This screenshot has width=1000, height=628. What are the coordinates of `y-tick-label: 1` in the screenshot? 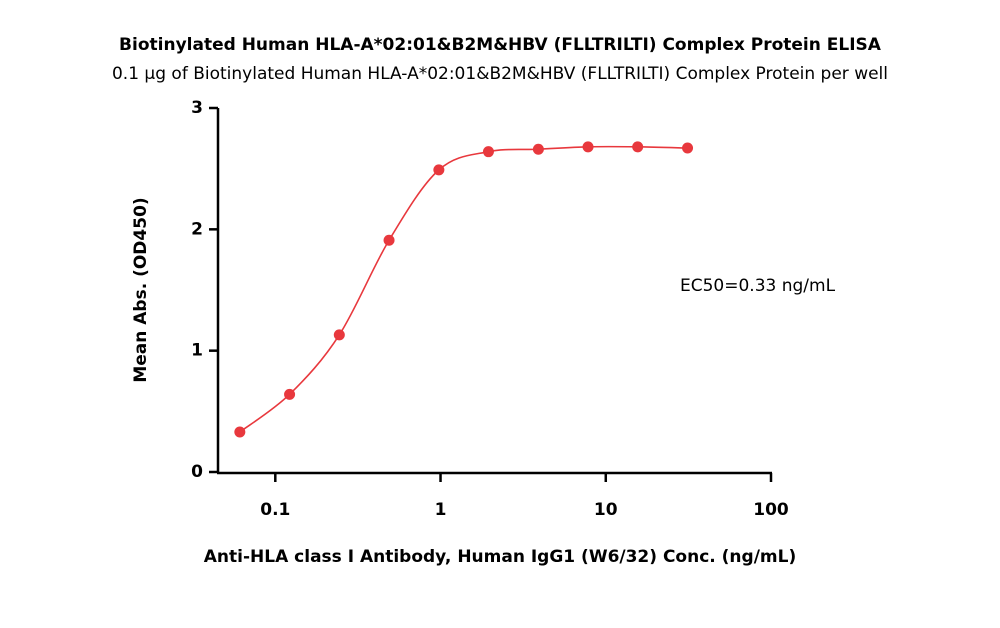 It's located at (197, 351).